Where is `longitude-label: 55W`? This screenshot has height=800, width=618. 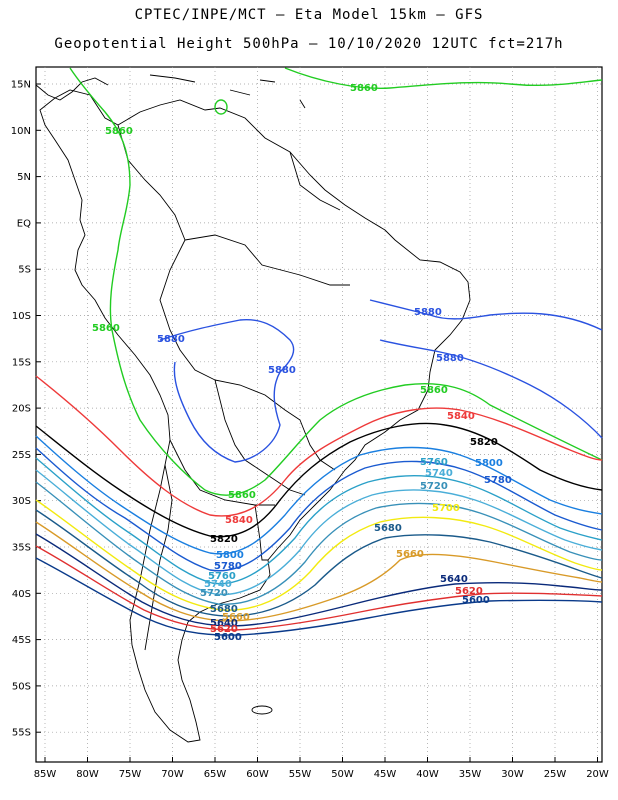 longitude-label: 55W is located at coordinates (300, 774).